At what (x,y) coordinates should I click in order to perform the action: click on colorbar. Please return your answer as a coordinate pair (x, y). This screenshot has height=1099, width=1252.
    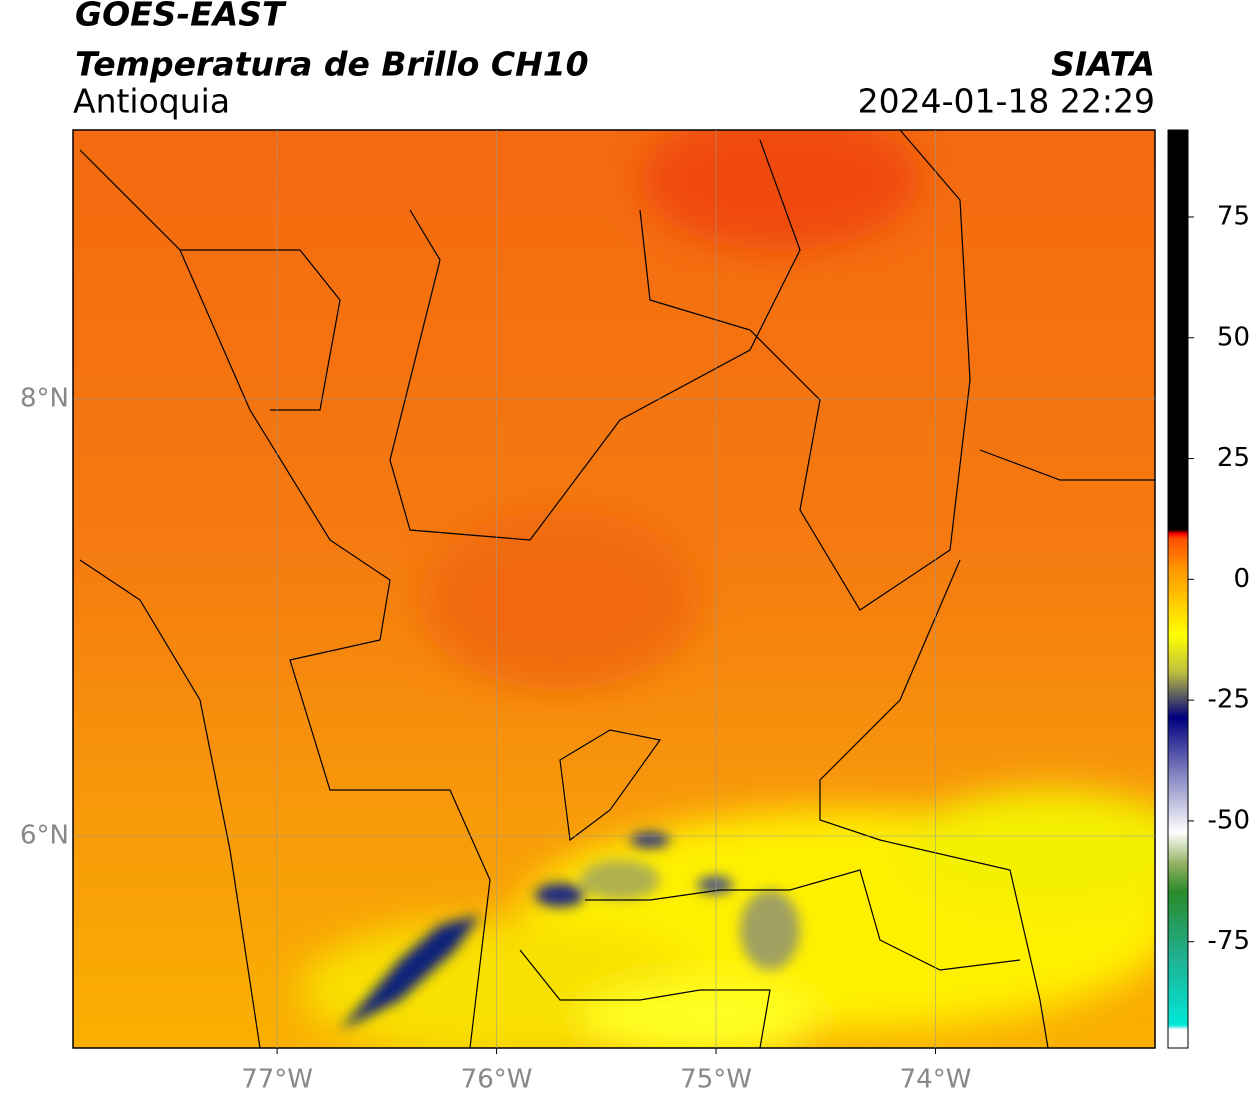
    Looking at the image, I should click on (1178, 589).